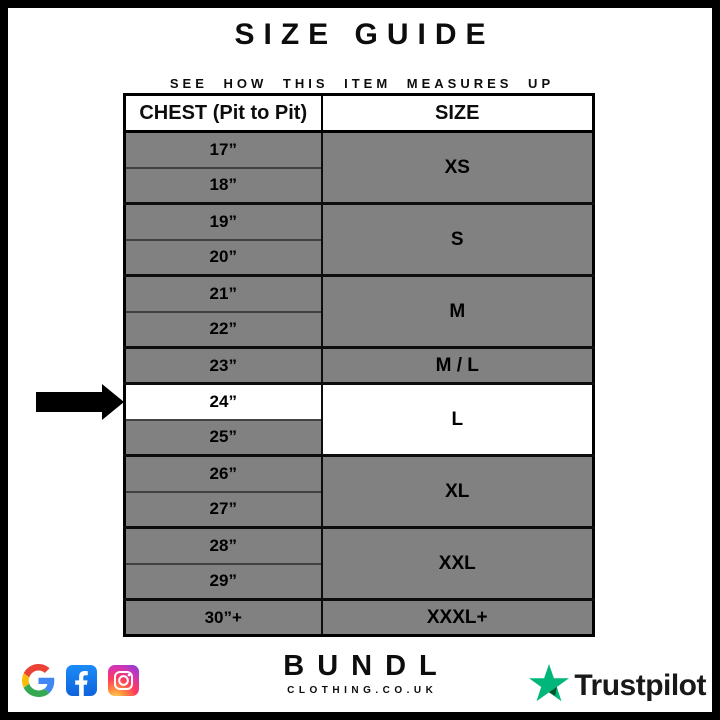 This screenshot has height=720, width=720. I want to click on chest-cell: 26”, so click(223, 473).